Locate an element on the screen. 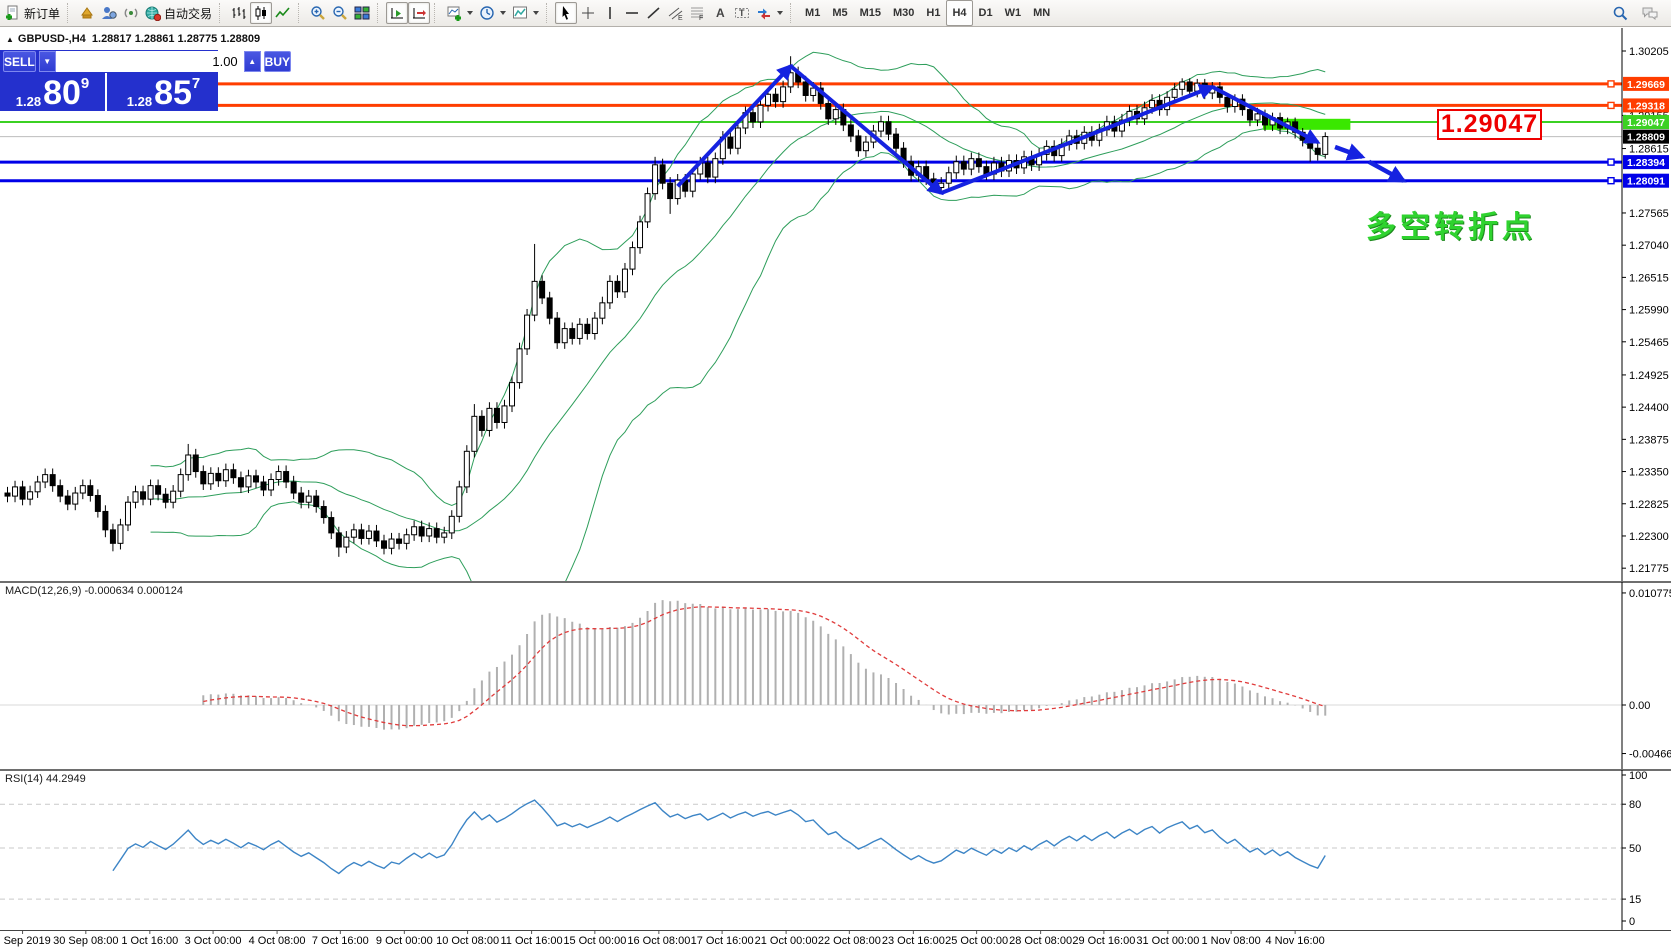  horizontal-line-button is located at coordinates (632, 13).